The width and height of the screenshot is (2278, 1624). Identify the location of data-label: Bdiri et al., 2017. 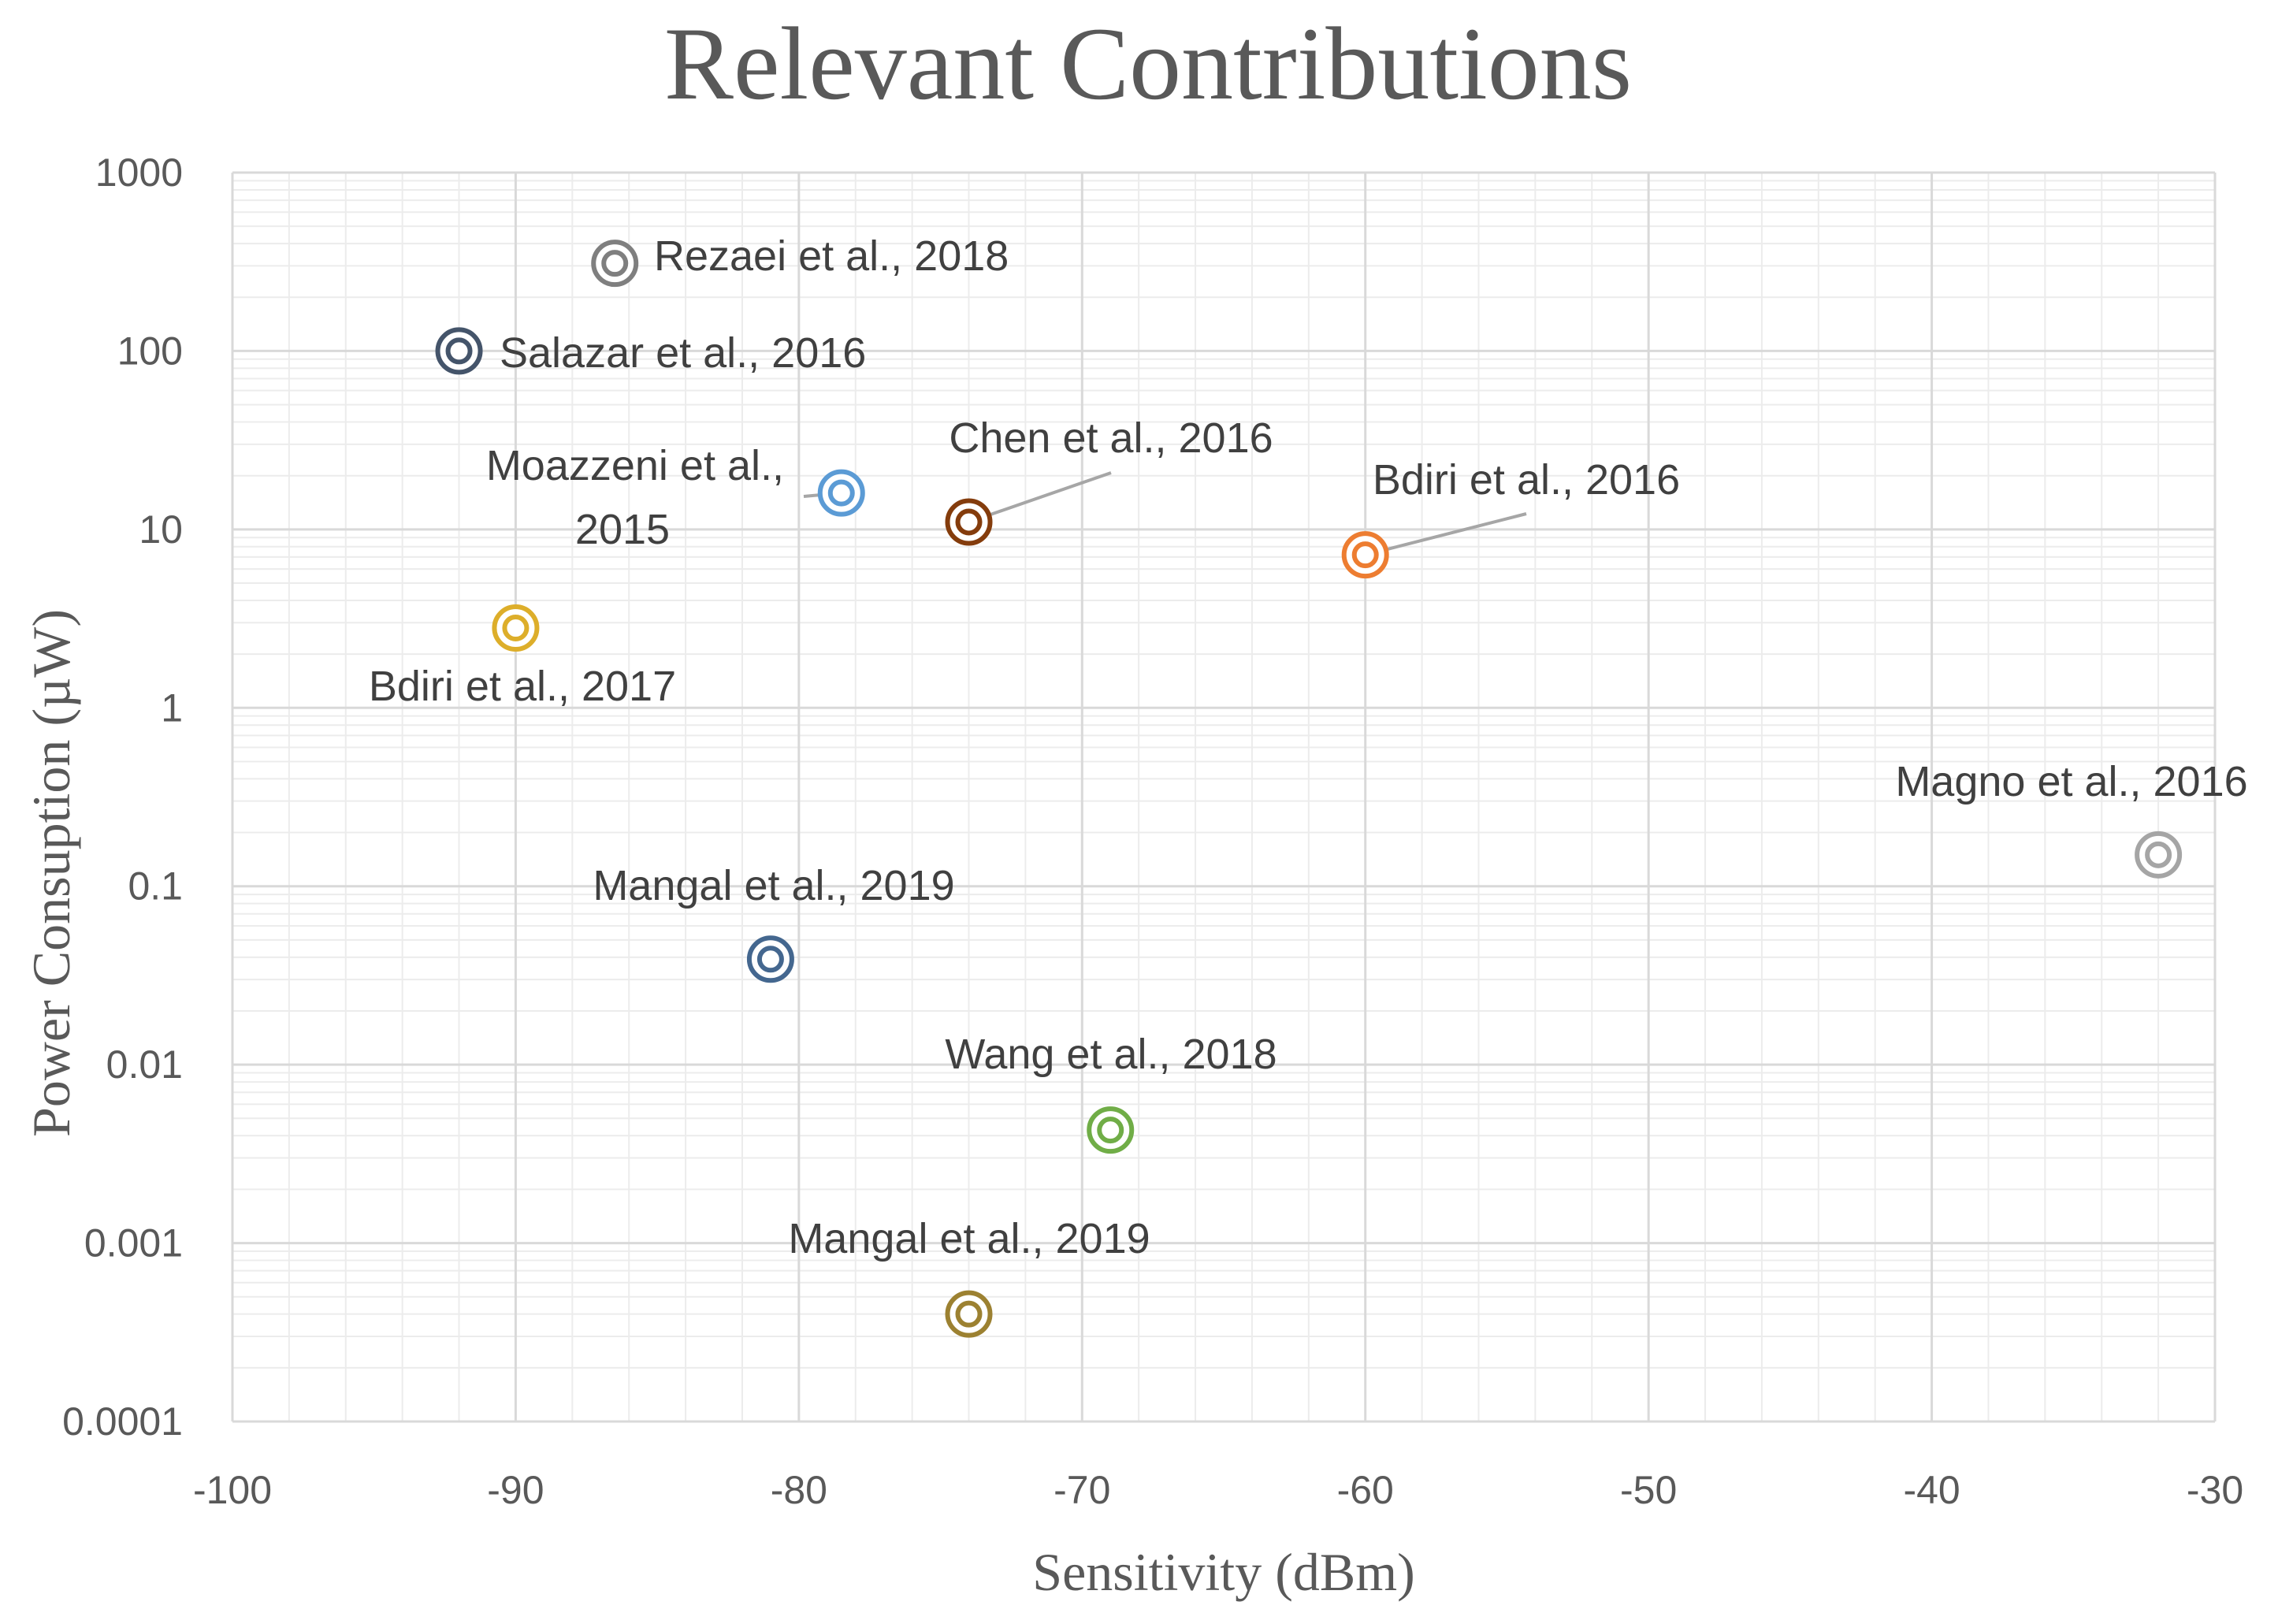
(523, 686).